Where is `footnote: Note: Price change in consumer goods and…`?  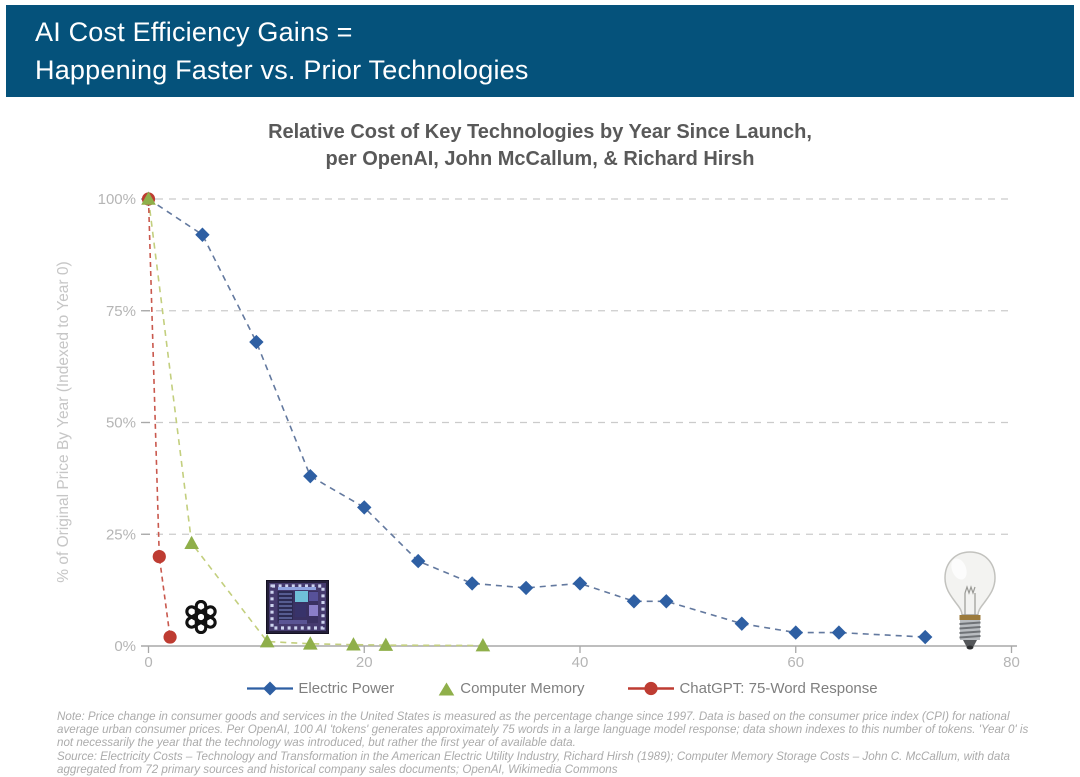 footnote: Note: Price change in consumer goods and… is located at coordinates (546, 743).